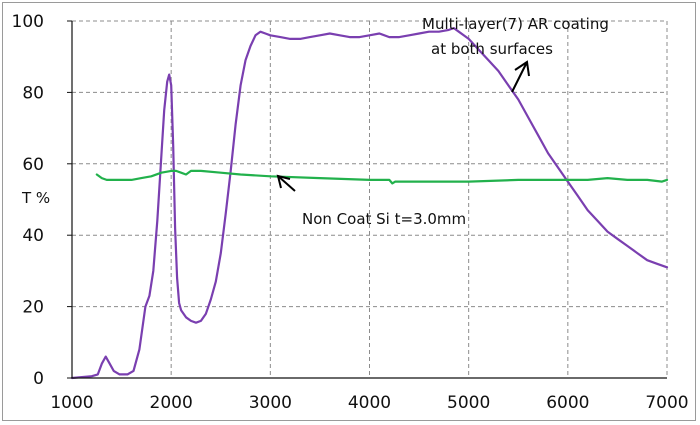 This screenshot has width=700, height=425. I want to click on noncoat-arrow-head, so click(283, 181).